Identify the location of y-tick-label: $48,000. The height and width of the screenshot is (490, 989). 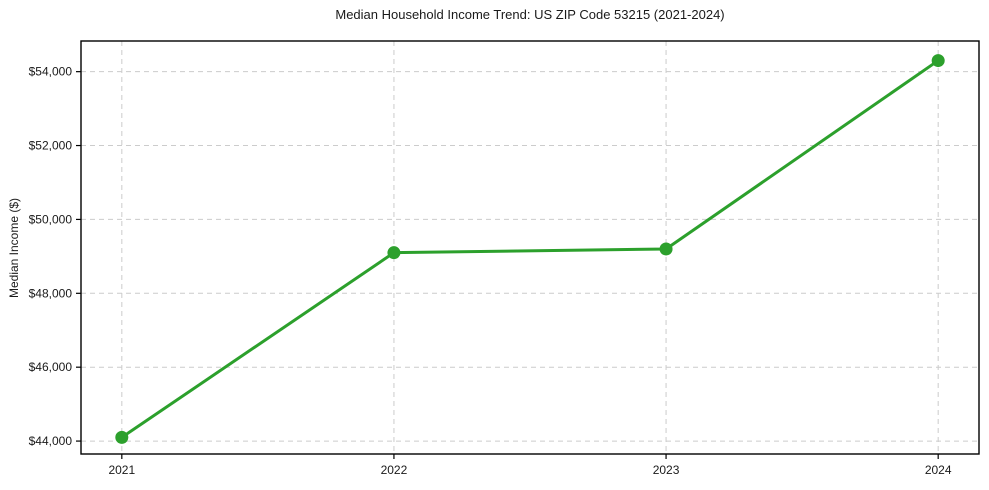
(51, 293).